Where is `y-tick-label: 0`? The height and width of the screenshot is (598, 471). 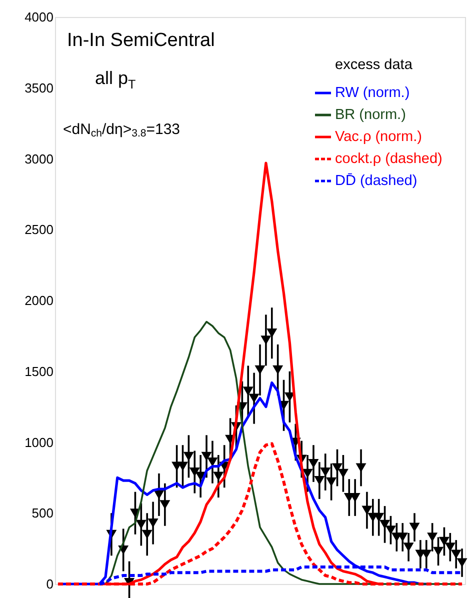 y-tick-label: 0 is located at coordinates (50, 584).